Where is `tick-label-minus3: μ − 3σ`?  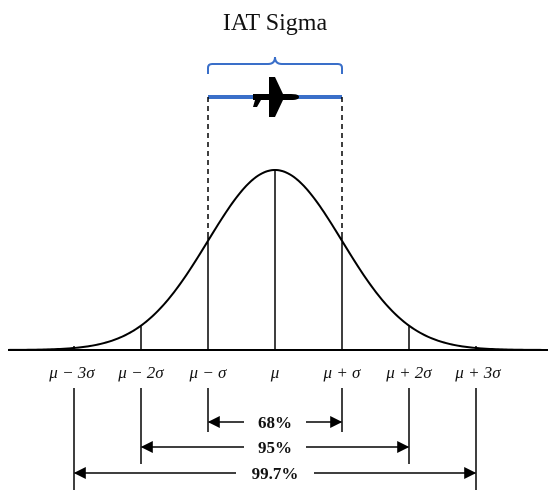 tick-label-minus3: μ − 3σ is located at coordinates (71, 372).